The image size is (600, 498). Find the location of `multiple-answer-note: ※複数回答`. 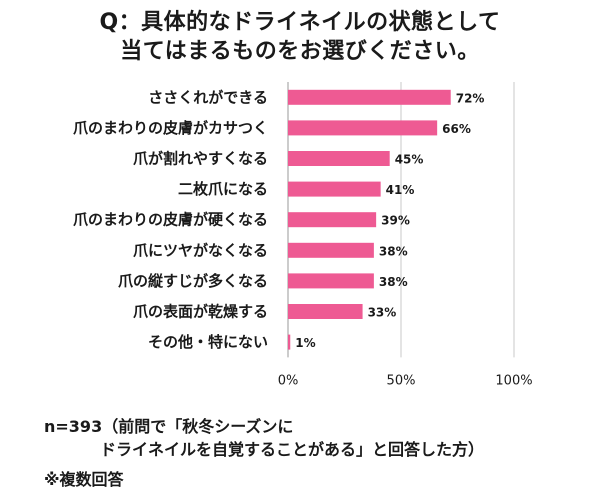

multiple-answer-note: ※複数回答 is located at coordinates (84, 479).